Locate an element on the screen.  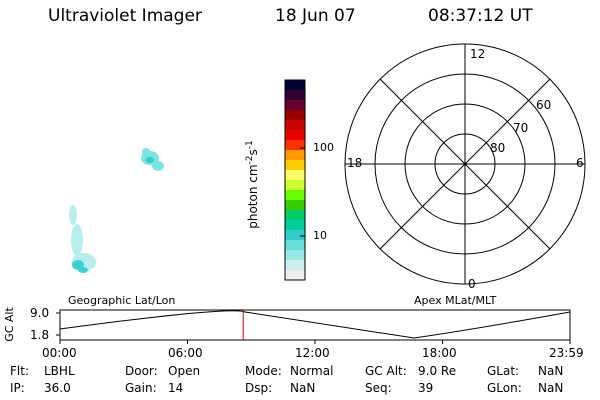
geographic-image is located at coordinates (116, 210).